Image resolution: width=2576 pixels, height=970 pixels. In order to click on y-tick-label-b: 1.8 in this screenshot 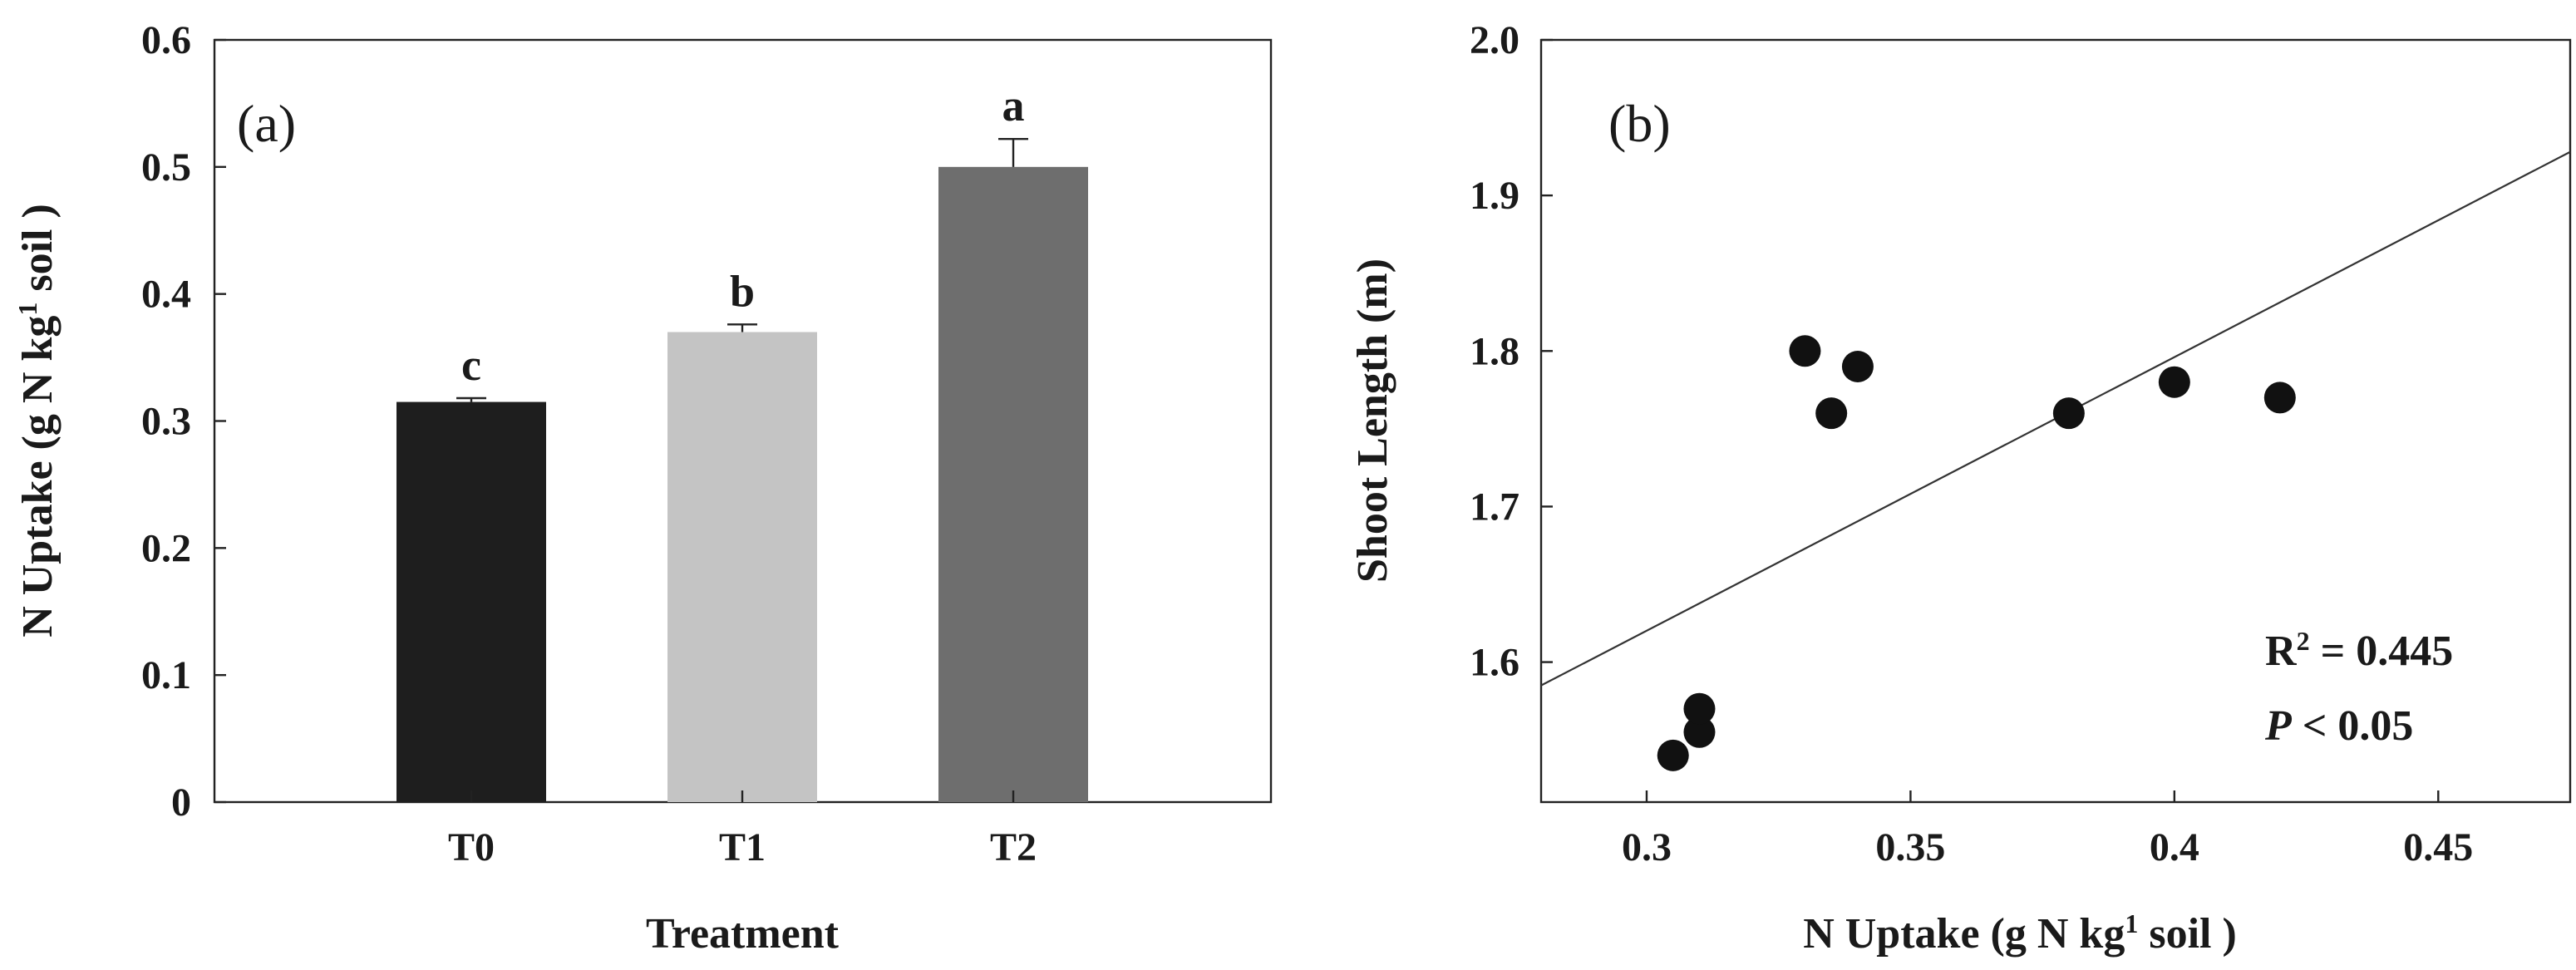, I will do `click(1494, 351)`.